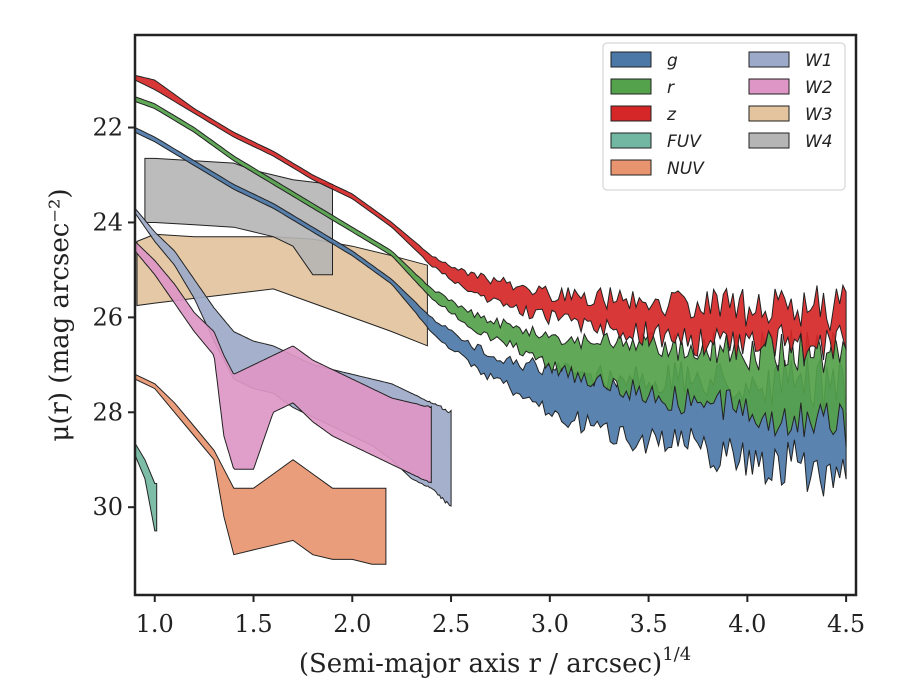 Image resolution: width=900 pixels, height=700 pixels. What do you see at coordinates (846, 624) in the screenshot?
I see `x-tick-label: 4.5` at bounding box center [846, 624].